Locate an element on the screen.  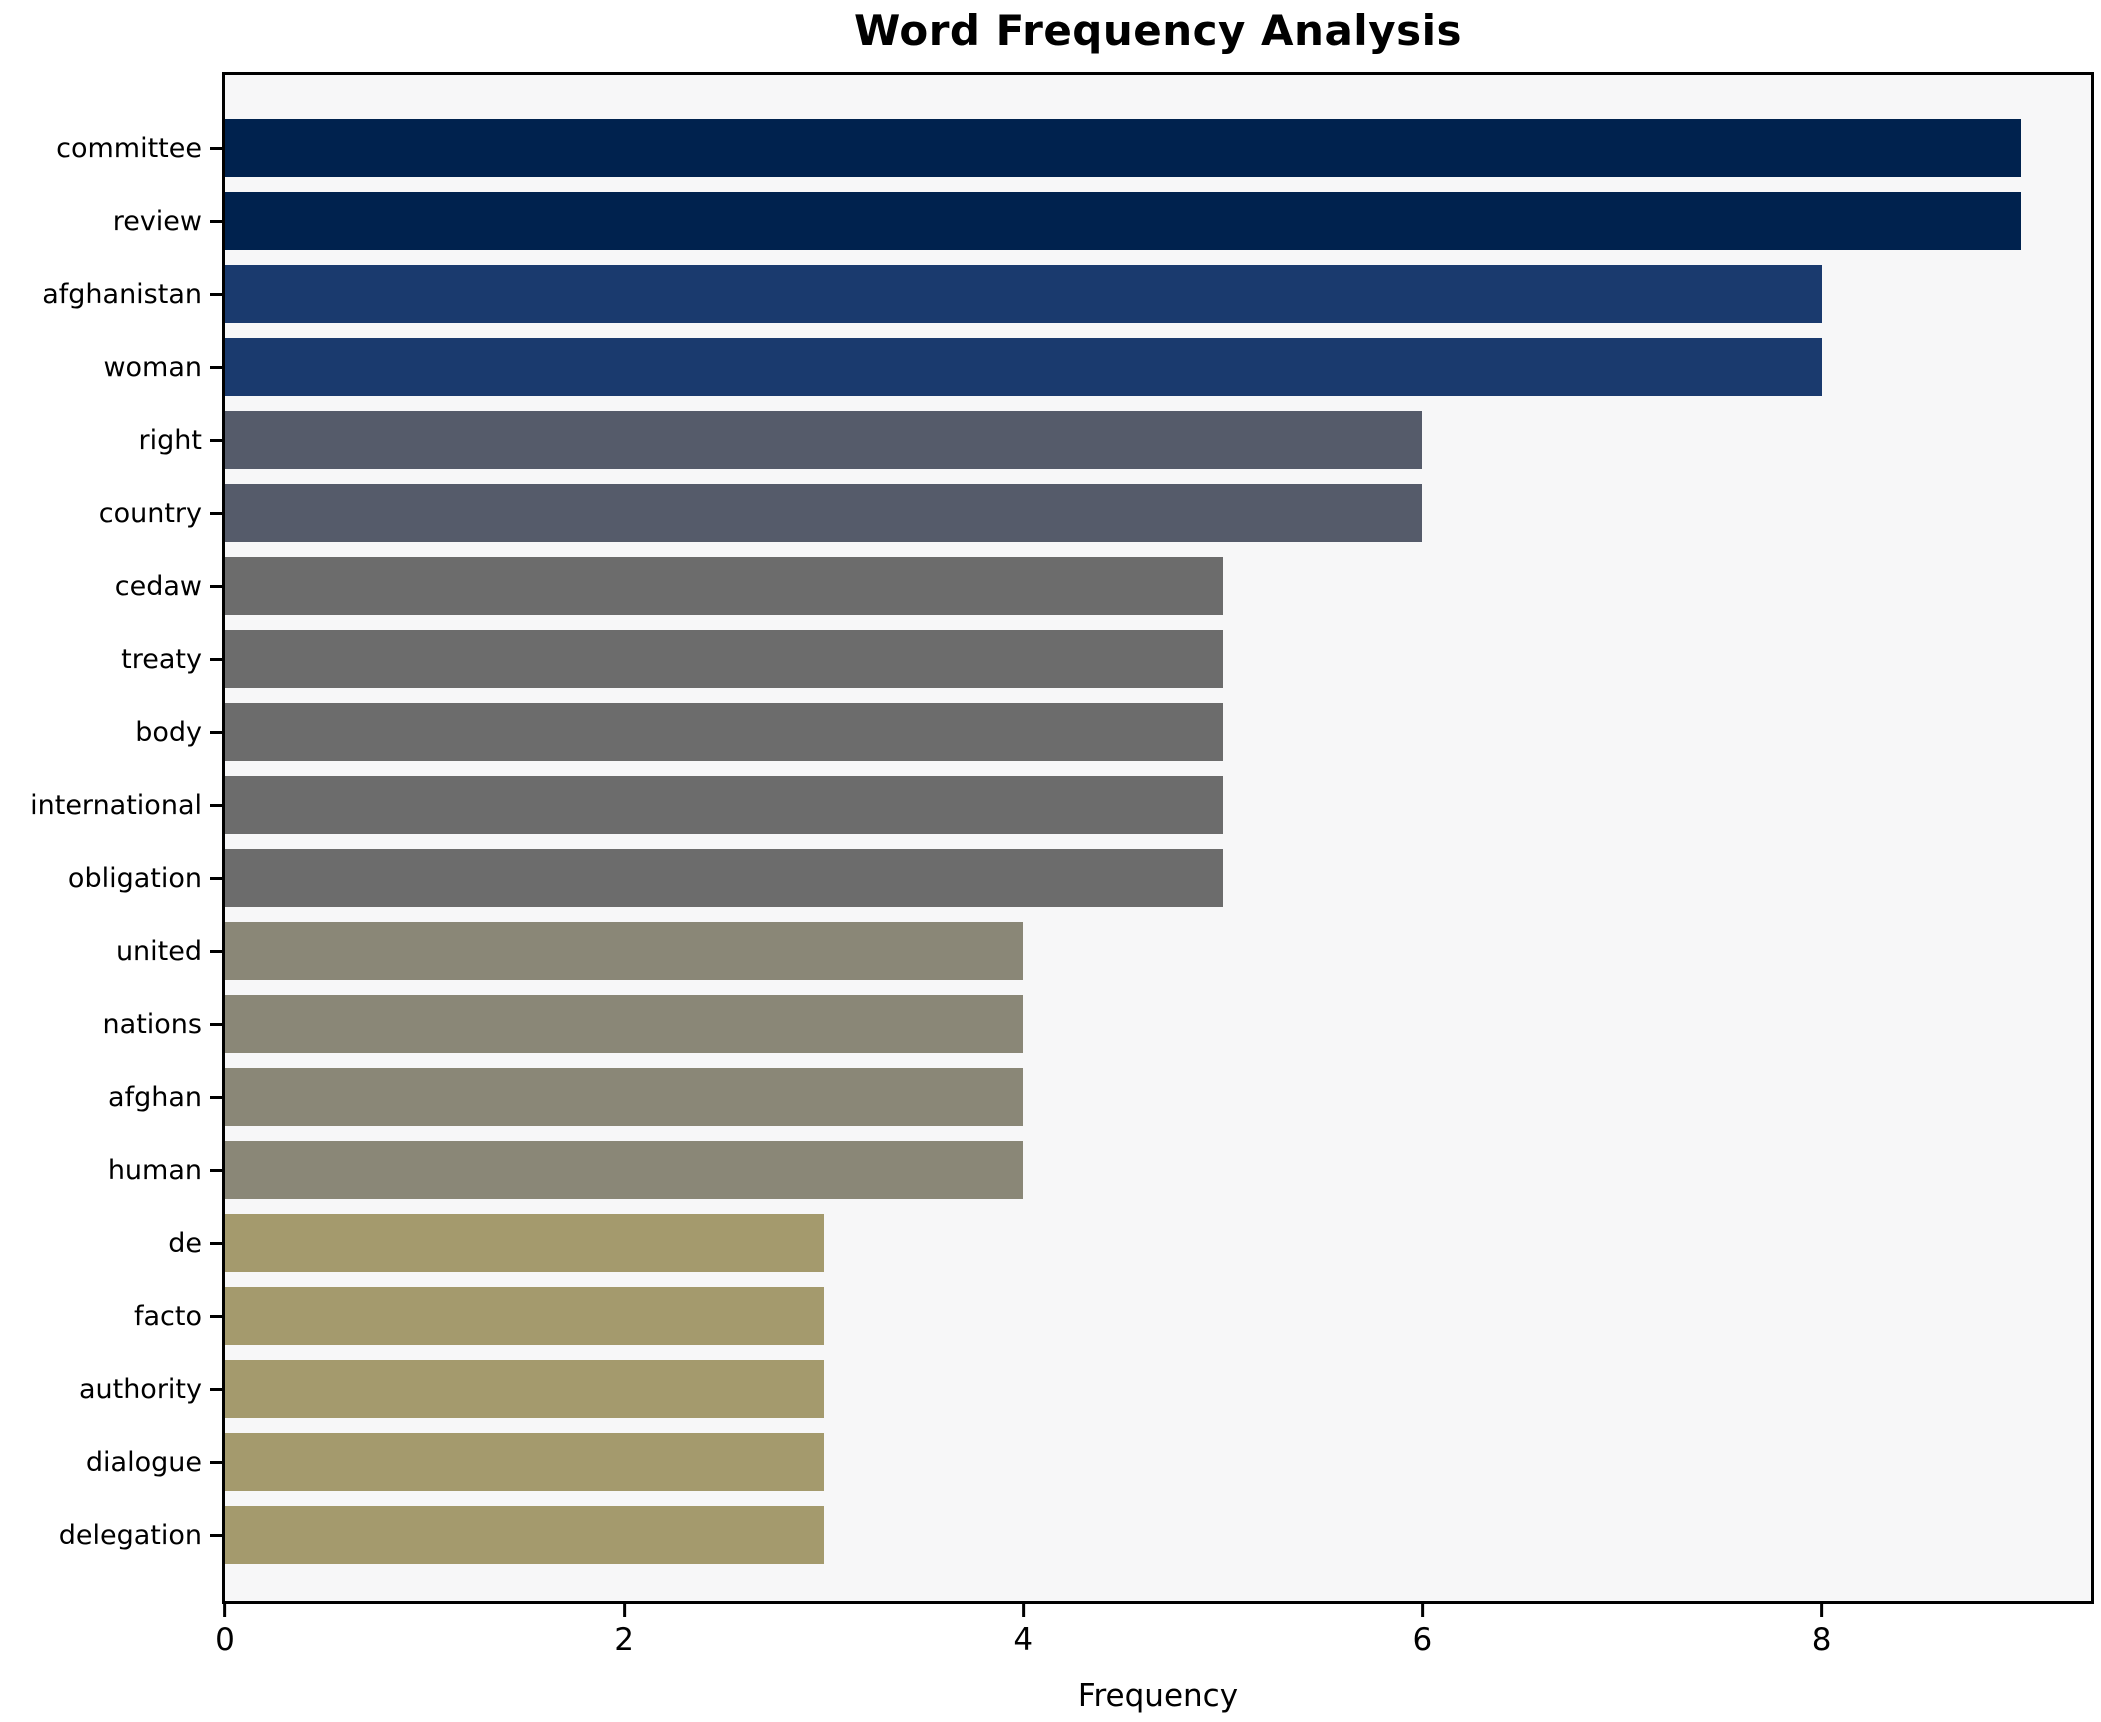
y-tick-label: authority is located at coordinates (140, 1389).